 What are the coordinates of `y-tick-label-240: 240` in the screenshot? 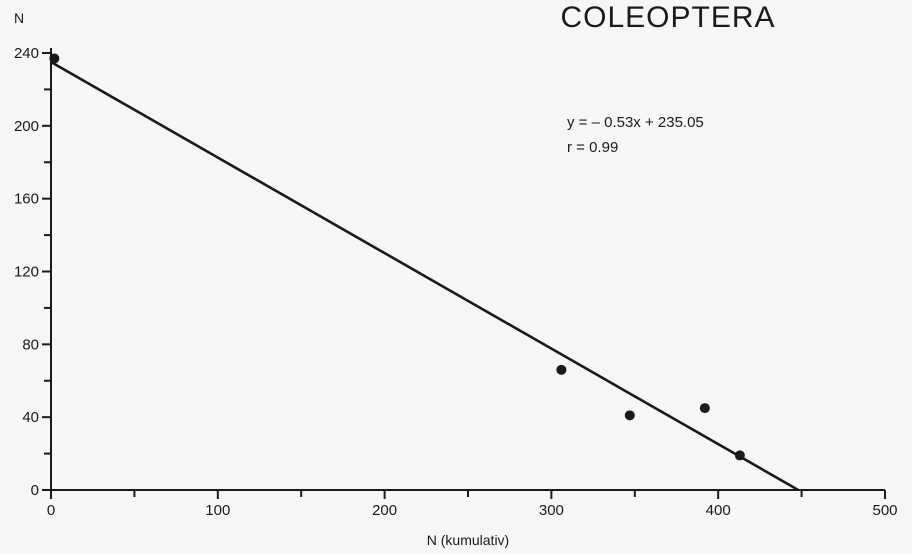 It's located at (26, 53).